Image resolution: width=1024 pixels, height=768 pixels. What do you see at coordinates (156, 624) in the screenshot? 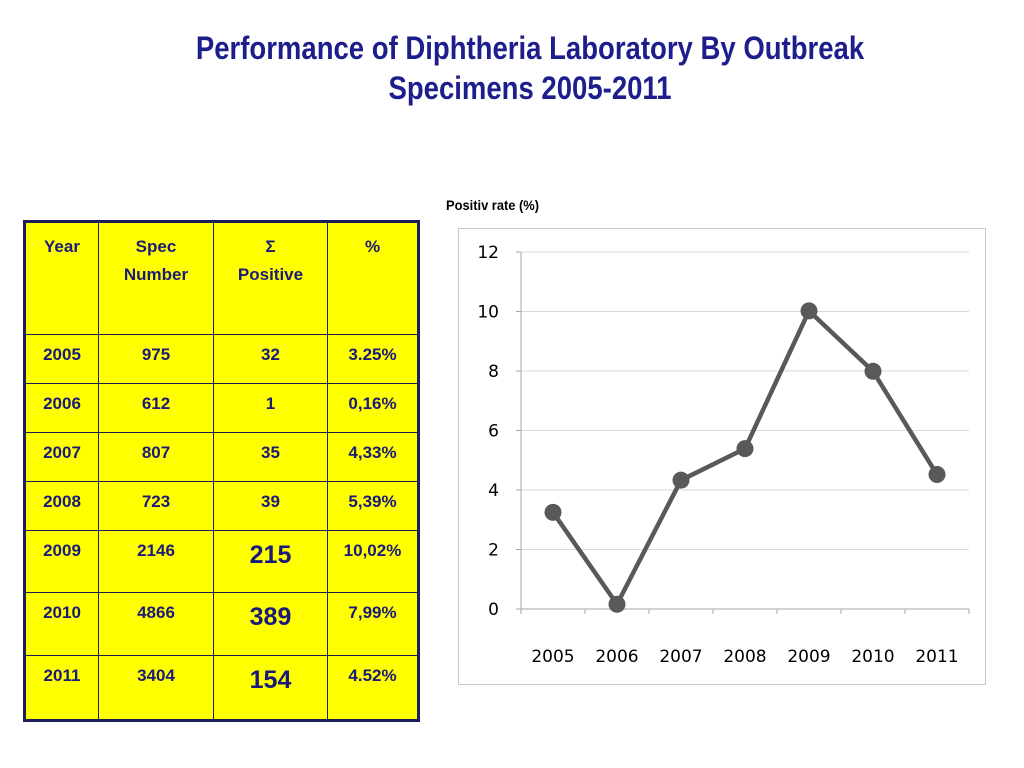
I see `cell-spec-number: 4866` at bounding box center [156, 624].